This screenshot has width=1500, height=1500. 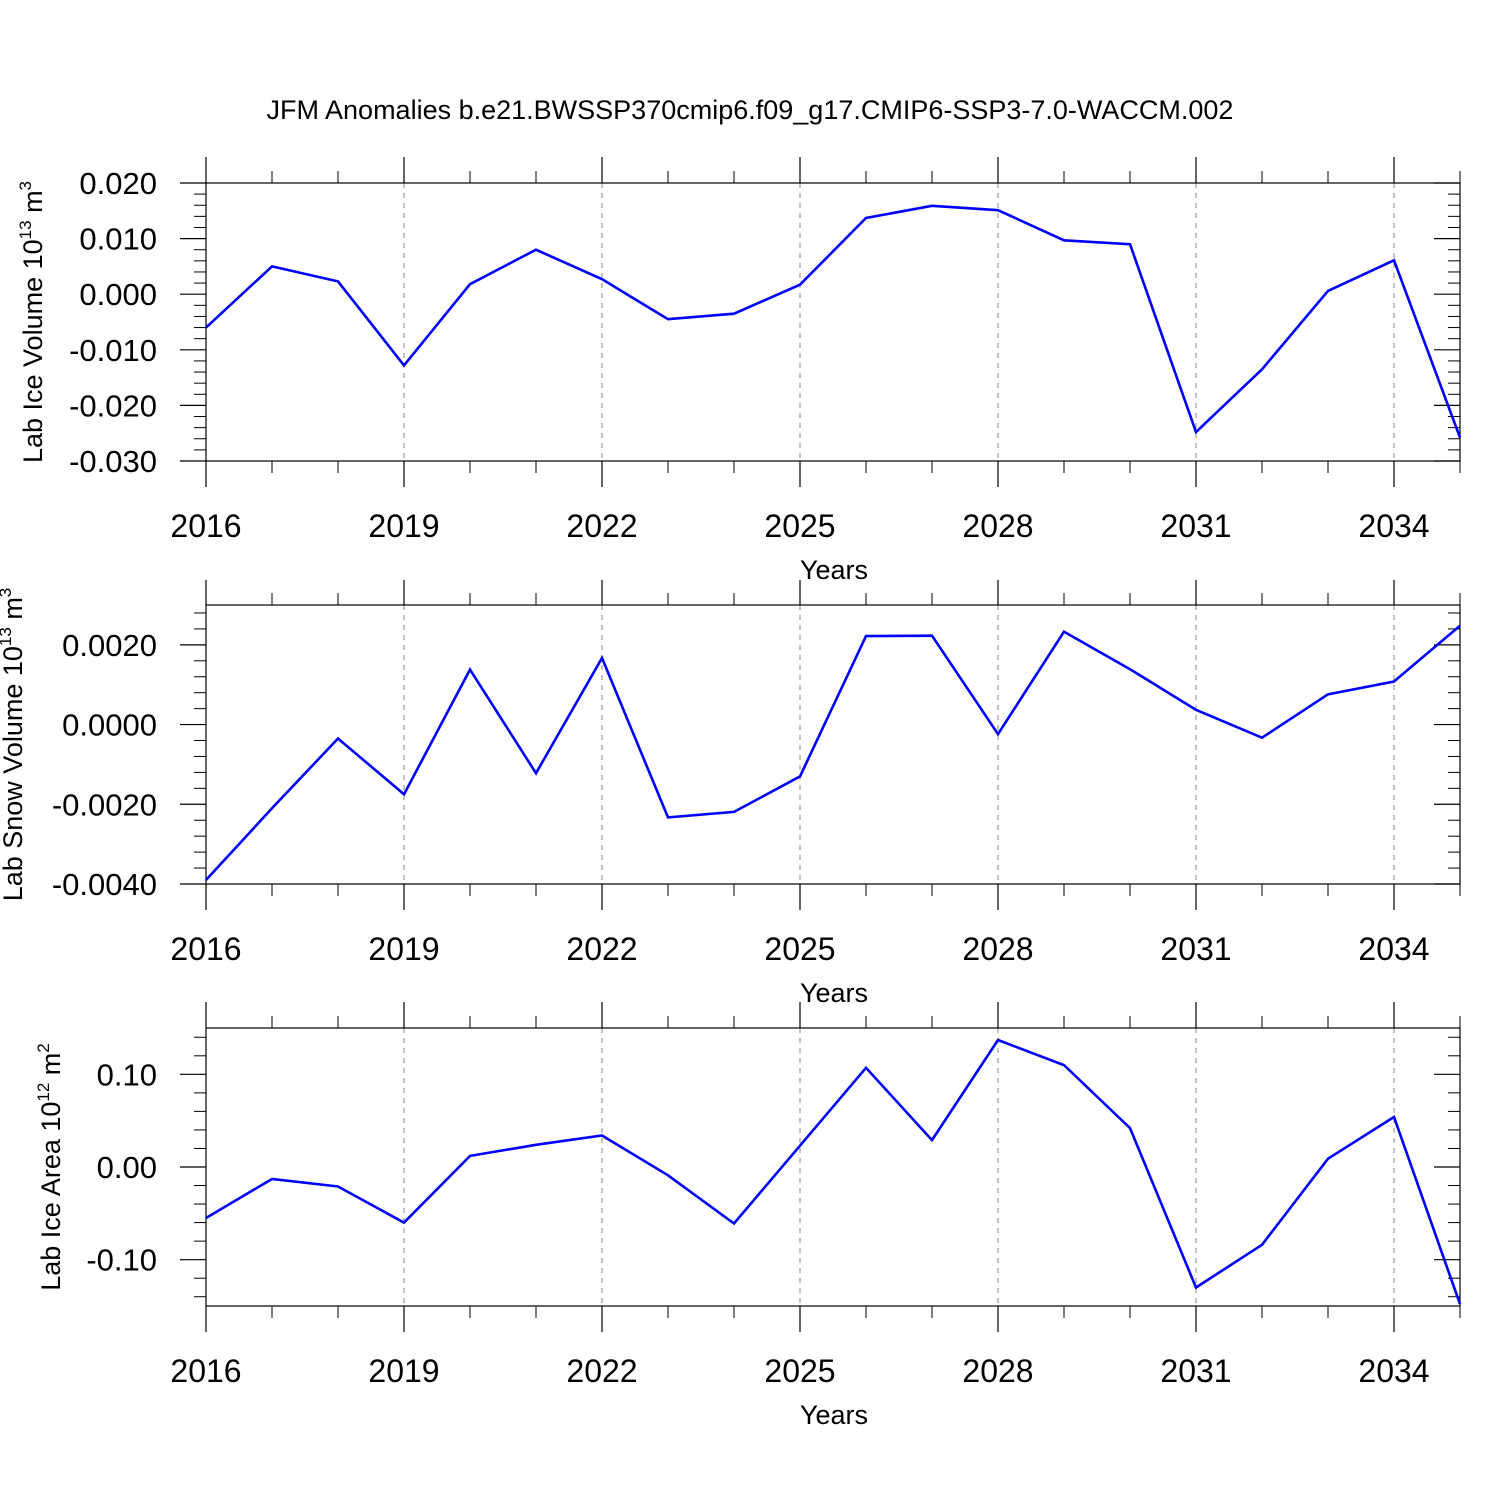 I want to click on y-axis-label: Lab Ice Volume 1013 m3, so click(x=32, y=322).